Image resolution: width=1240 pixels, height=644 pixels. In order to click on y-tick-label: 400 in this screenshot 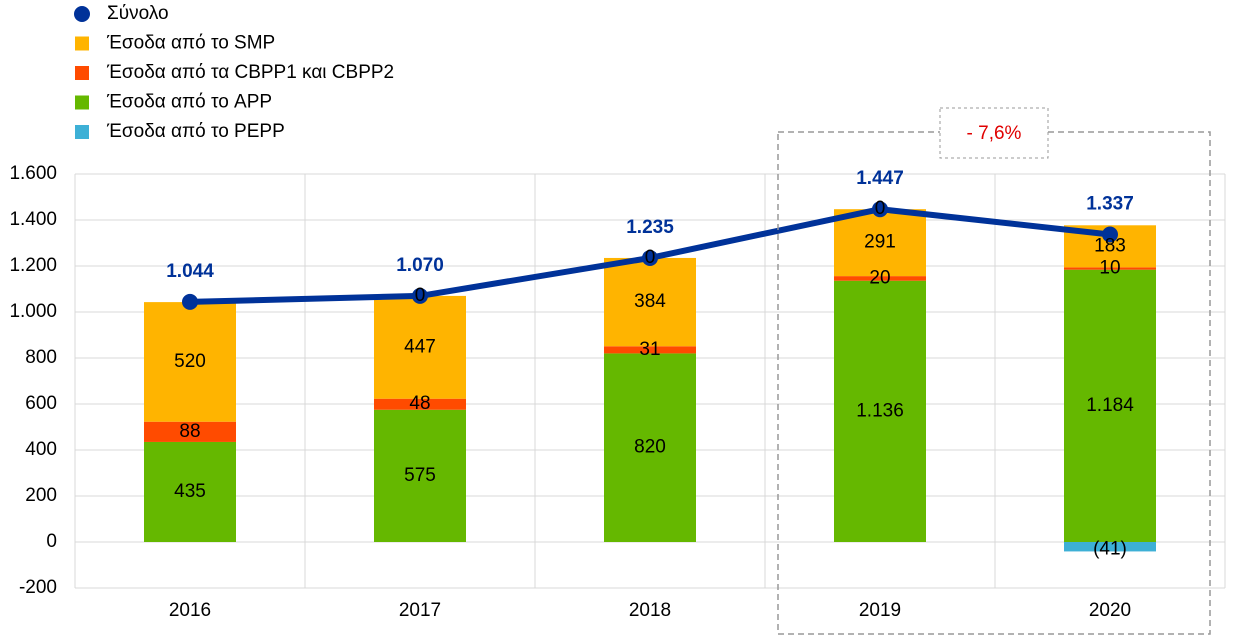, I will do `click(41, 449)`.